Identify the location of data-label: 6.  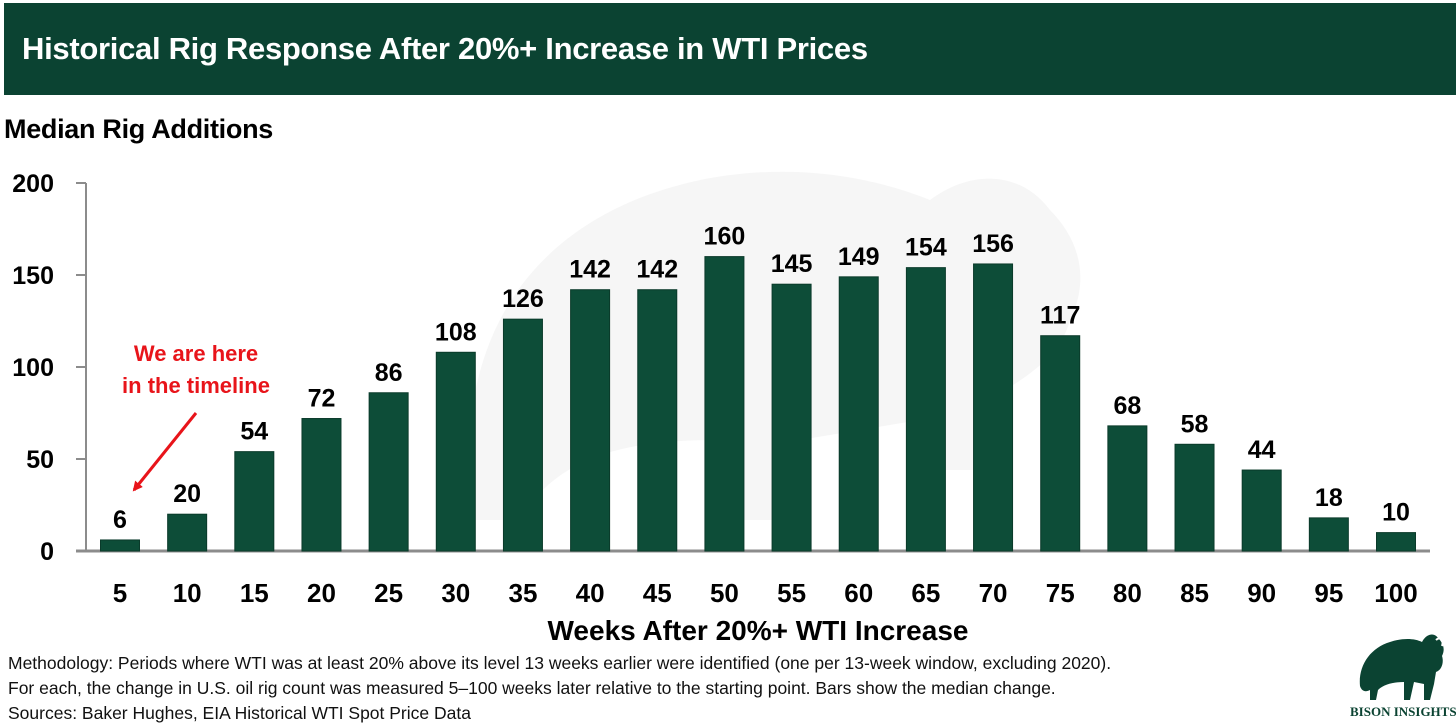
(120, 520).